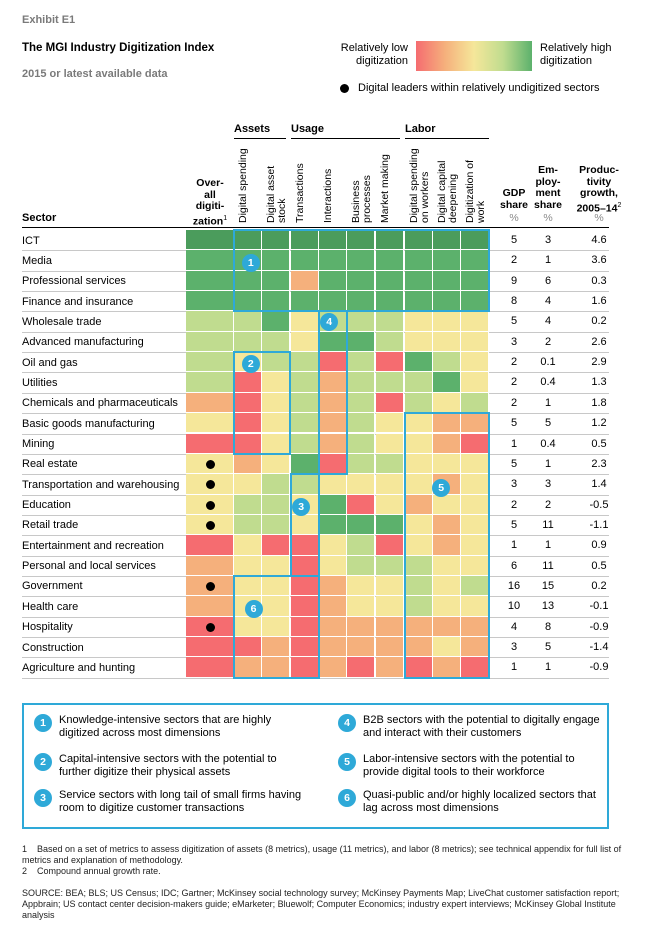 This screenshot has width=650, height=927. Describe the element at coordinates (93, 545) in the screenshot. I see `sector-label: Entertainment and recreation` at that location.